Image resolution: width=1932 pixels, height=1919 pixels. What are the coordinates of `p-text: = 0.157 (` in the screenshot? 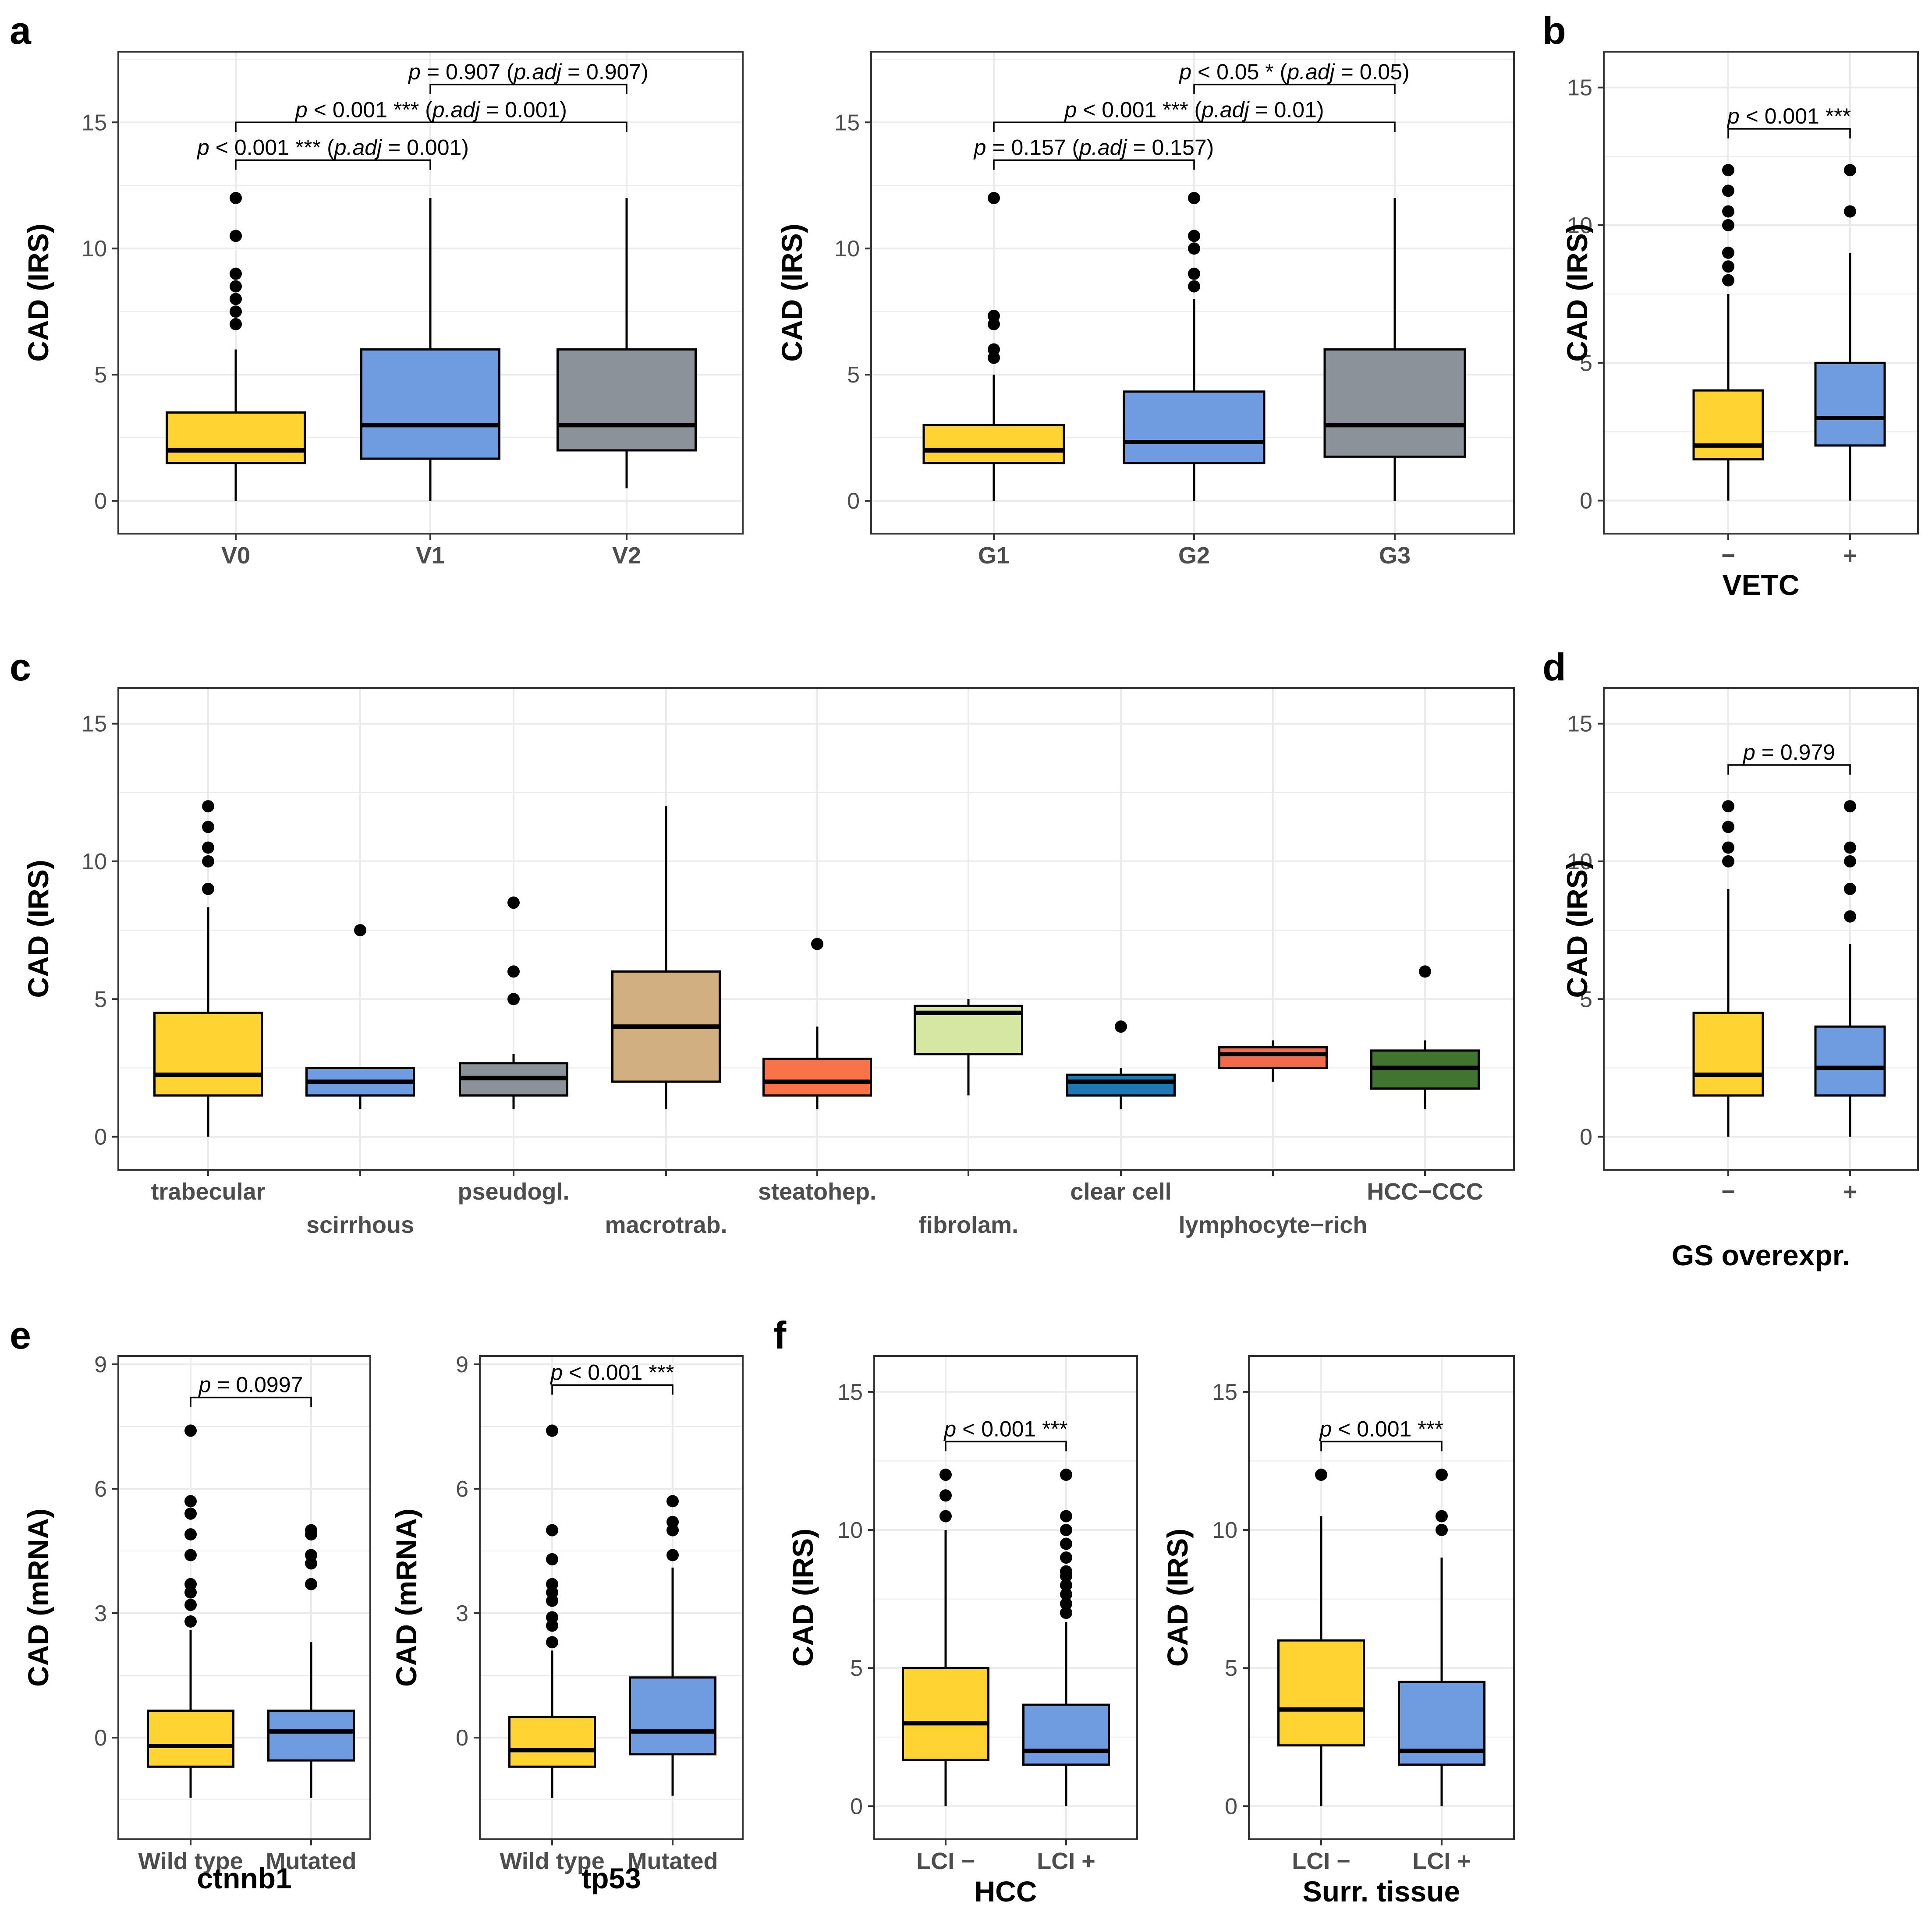 It's located at (1032, 147).